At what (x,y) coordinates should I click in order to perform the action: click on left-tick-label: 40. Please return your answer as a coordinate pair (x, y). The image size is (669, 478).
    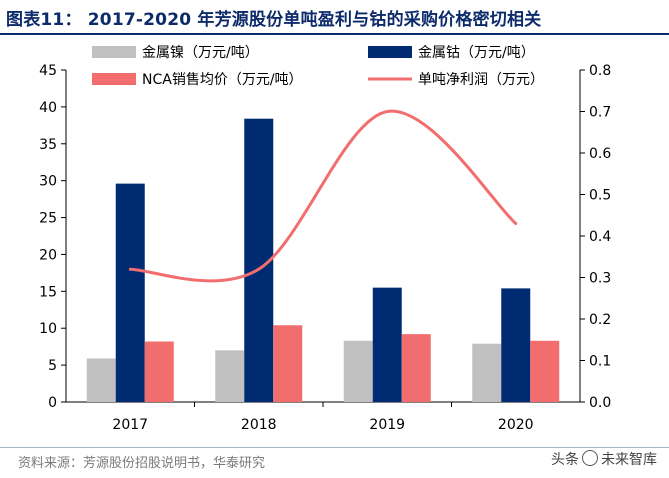
    Looking at the image, I should click on (48, 108).